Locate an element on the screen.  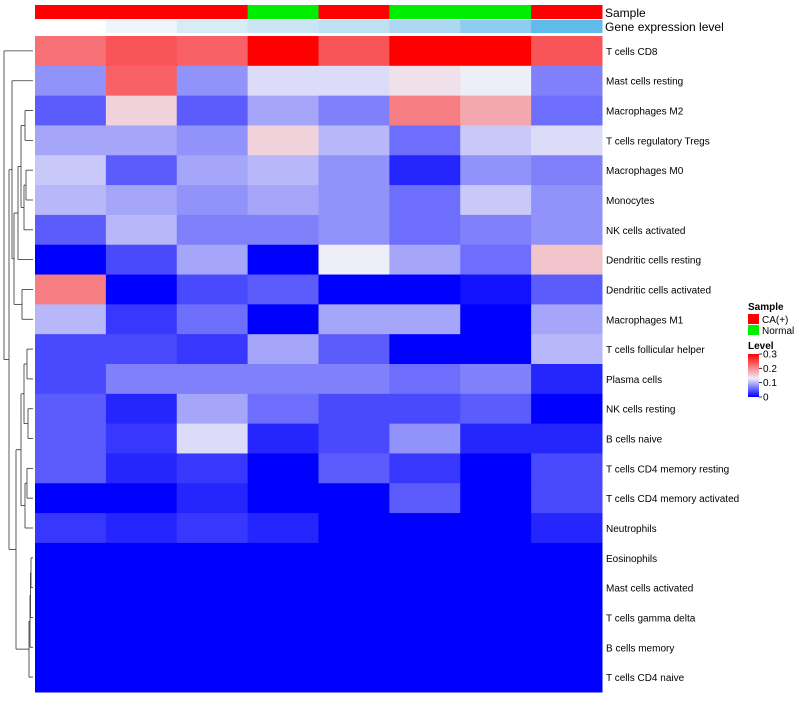
row-label: T cells gamma delta is located at coordinates (651, 618).